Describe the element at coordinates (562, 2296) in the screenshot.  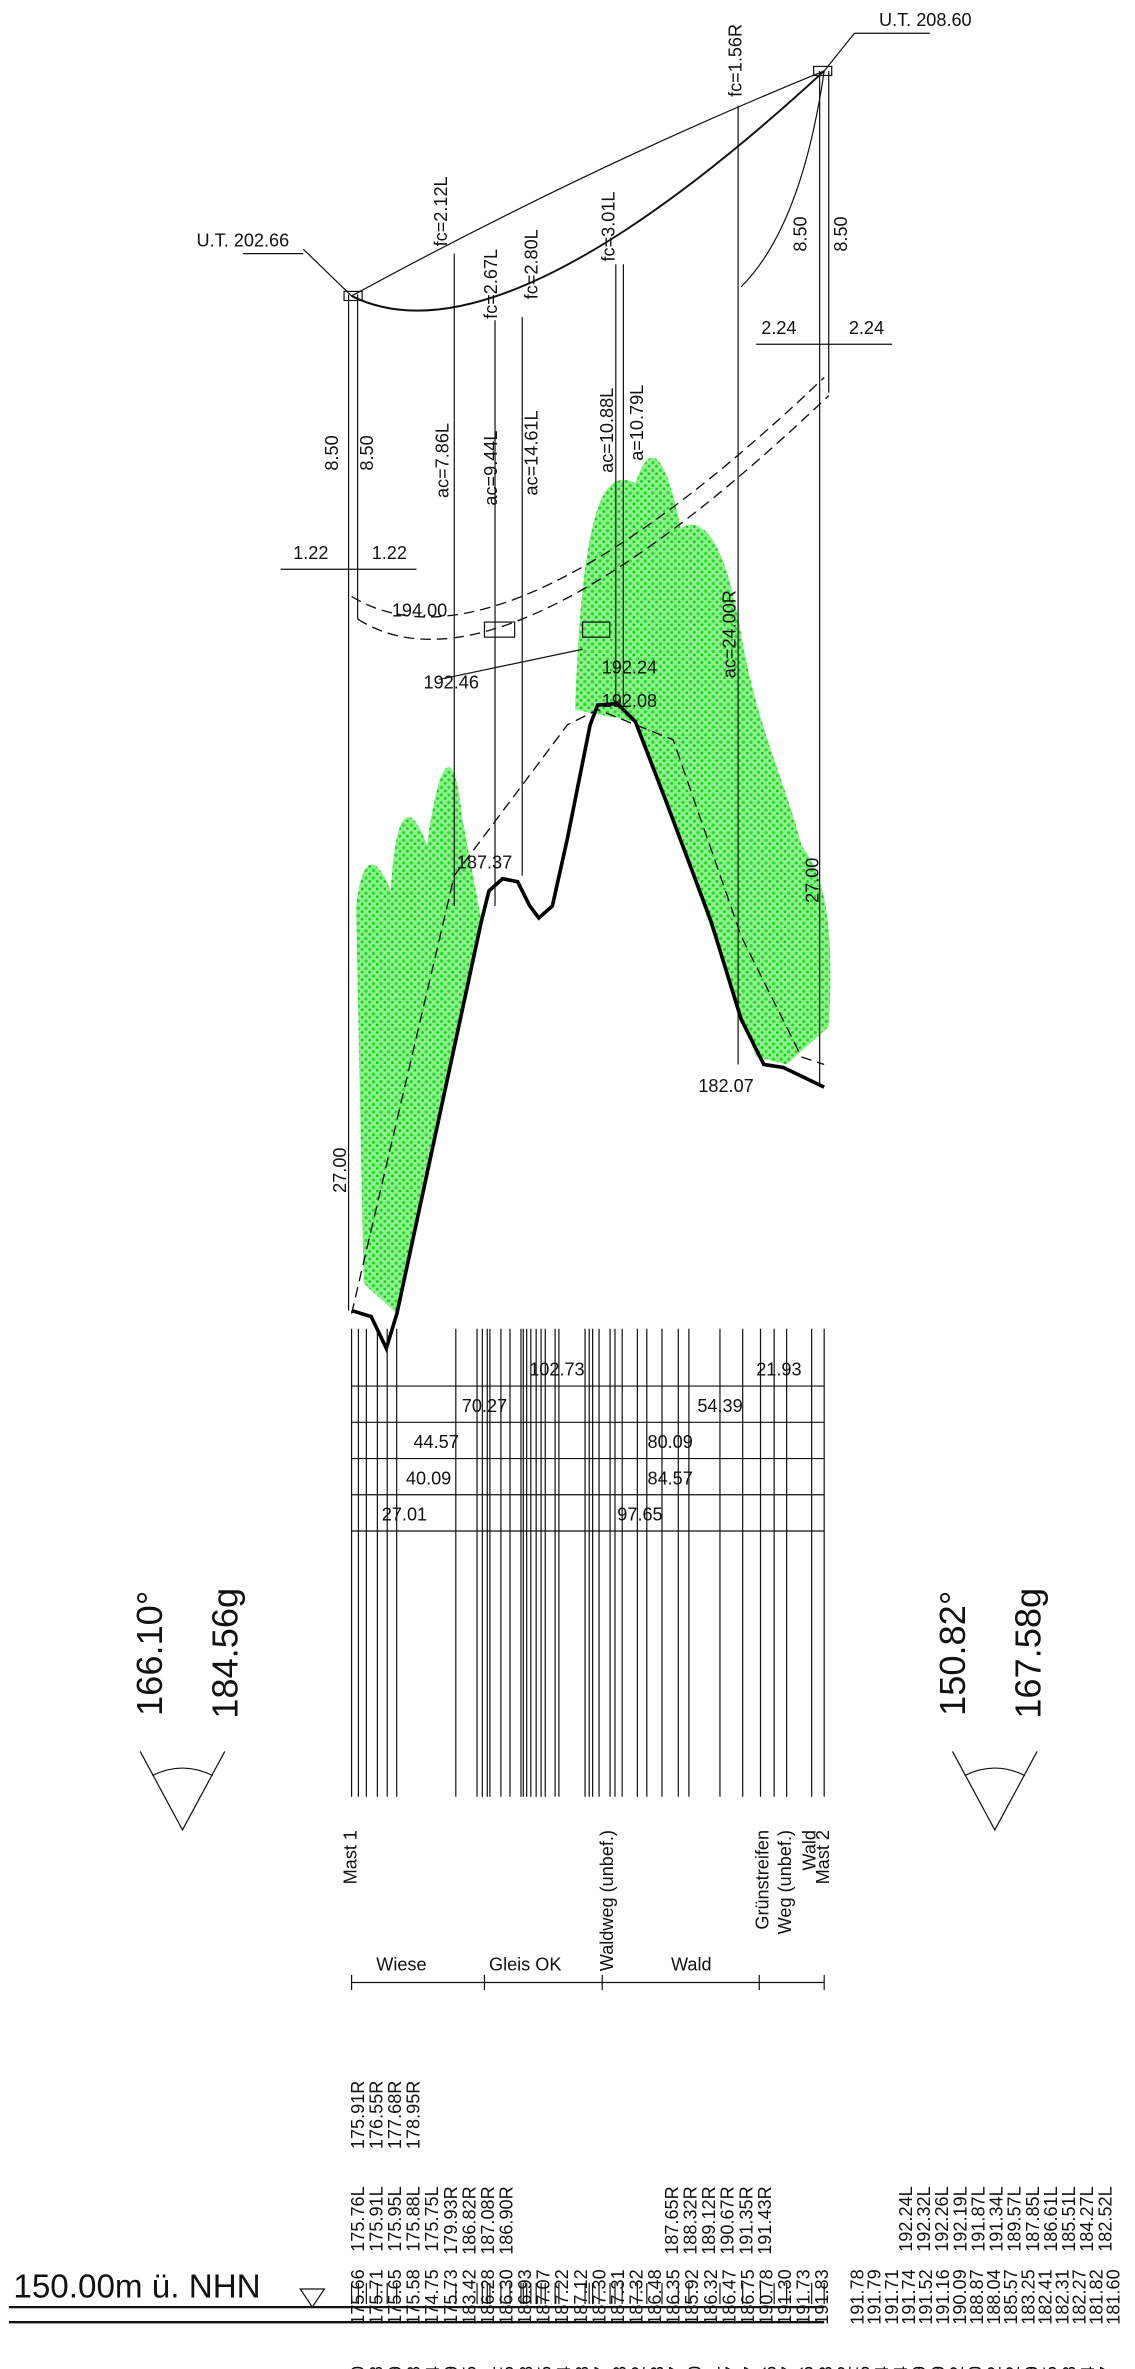
I see `label: 187.22` at that location.